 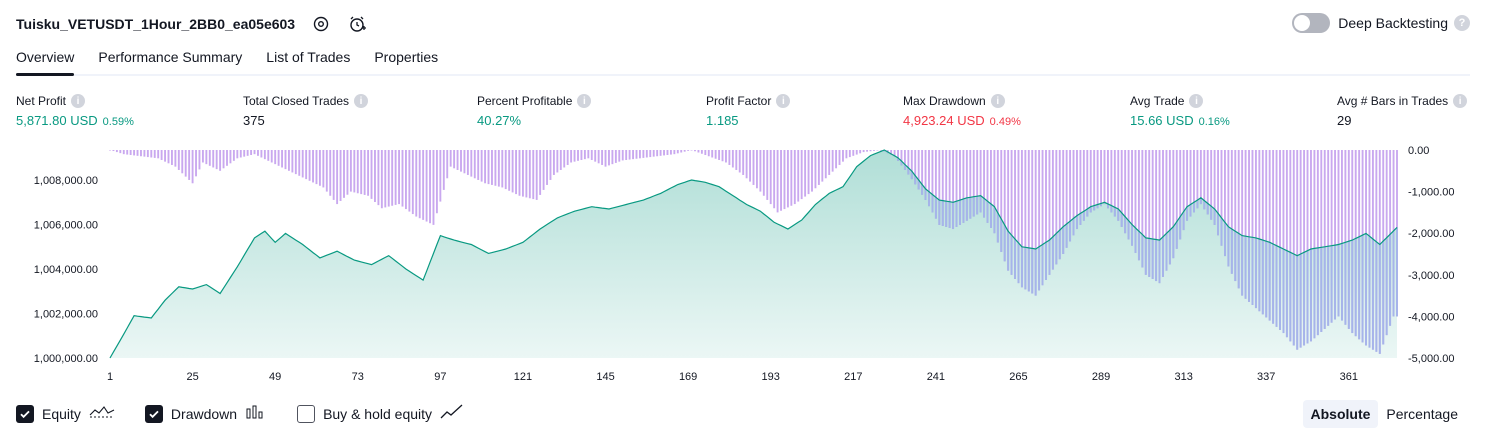 I want to click on settings-icon, so click(x=321, y=24).